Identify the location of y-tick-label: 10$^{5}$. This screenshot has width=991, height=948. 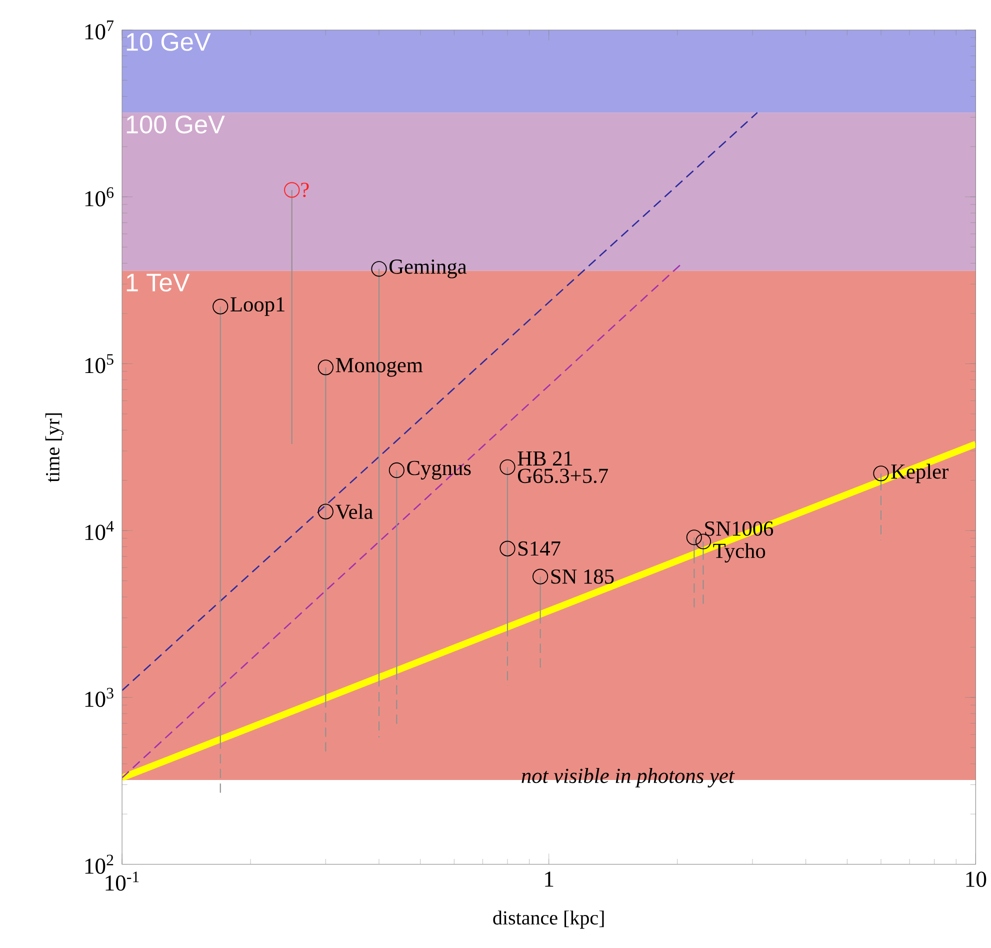
(99, 364).